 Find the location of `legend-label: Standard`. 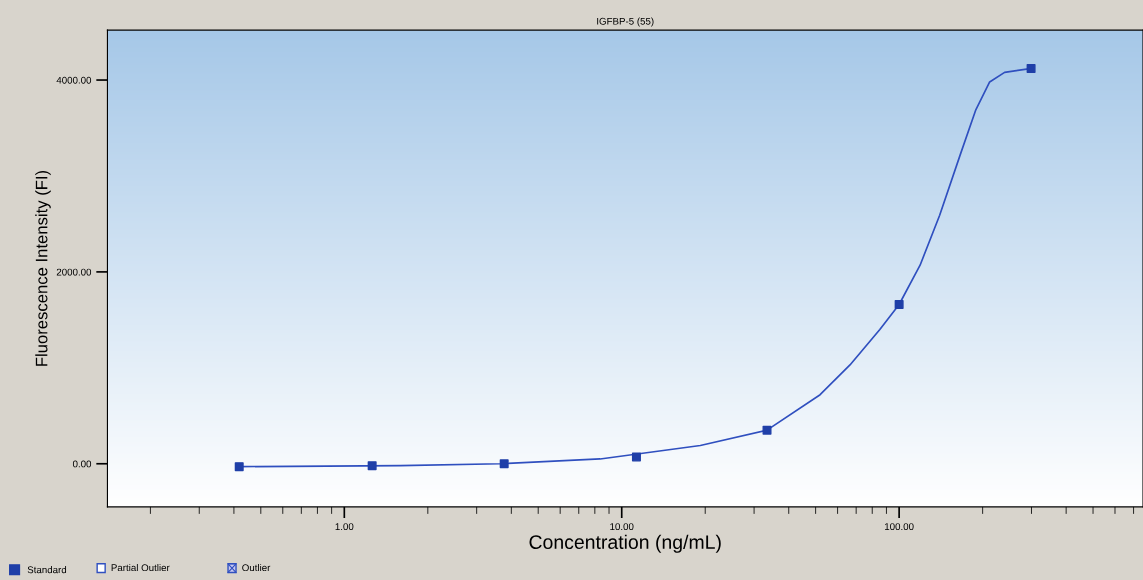

legend-label: Standard is located at coordinates (47, 570).